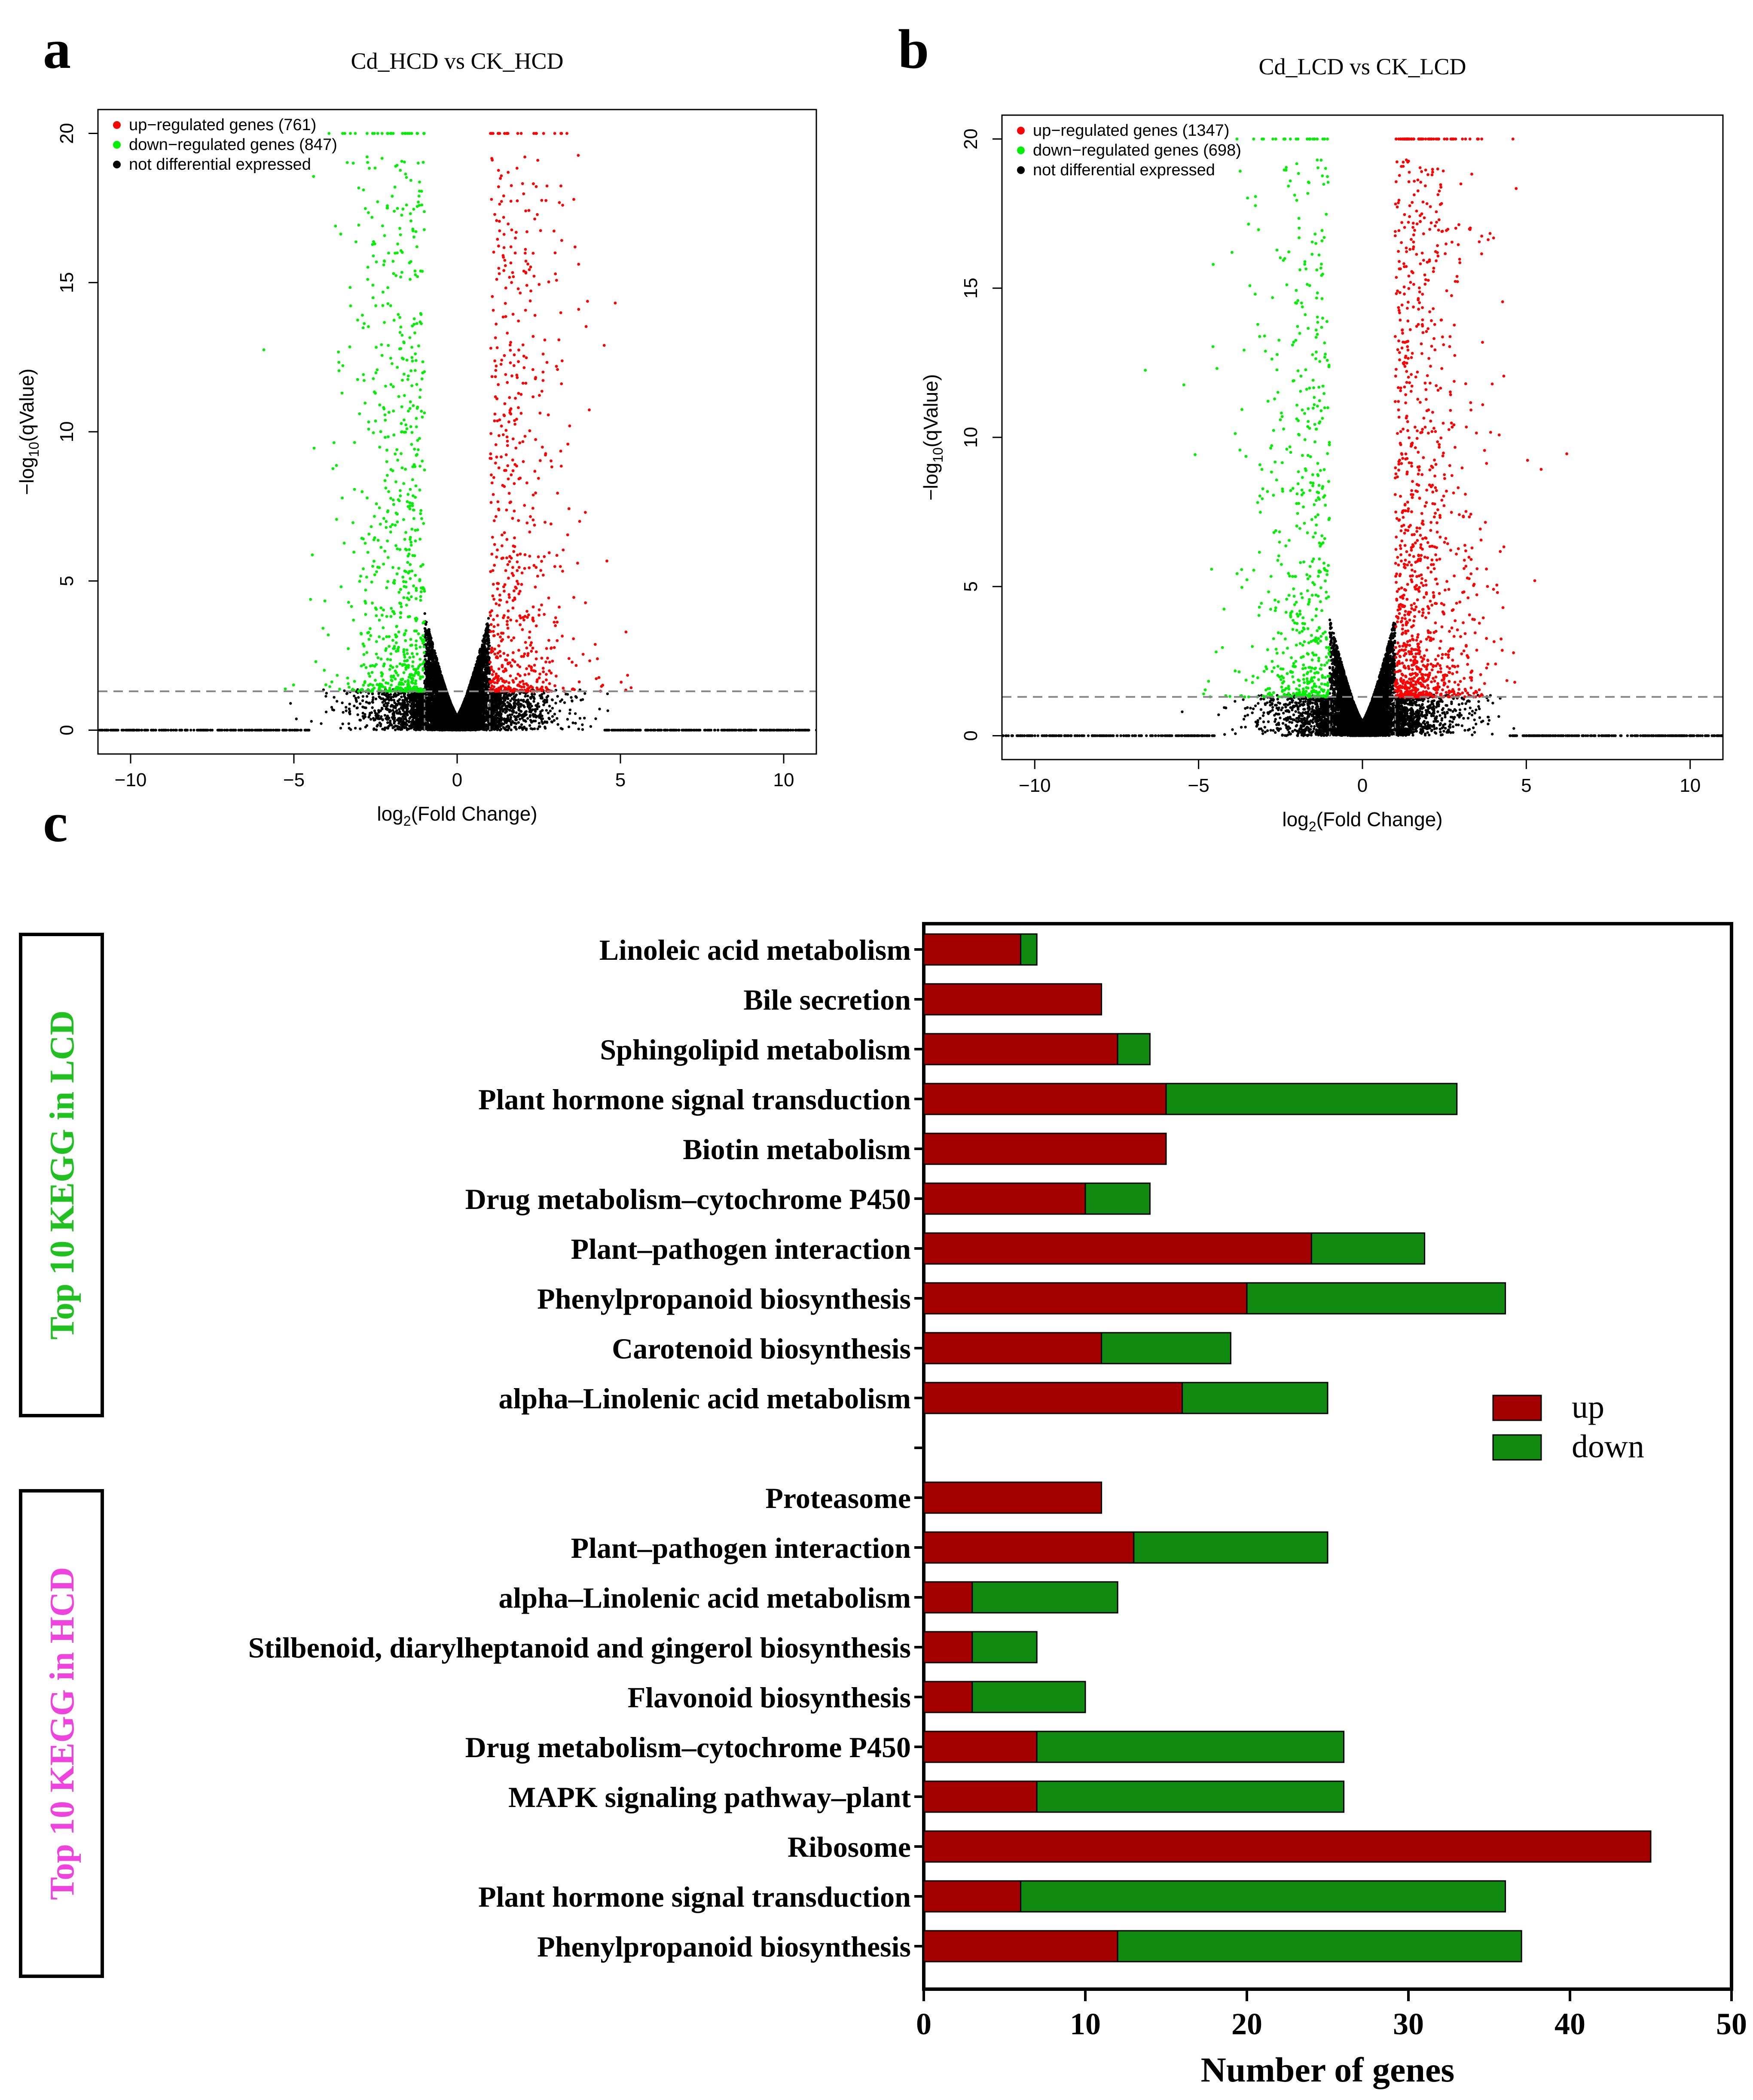 Image resolution: width=1753 pixels, height=2100 pixels. I want to click on volcano-a-title: Cd_HCD vs CK_HCD, so click(457, 61).